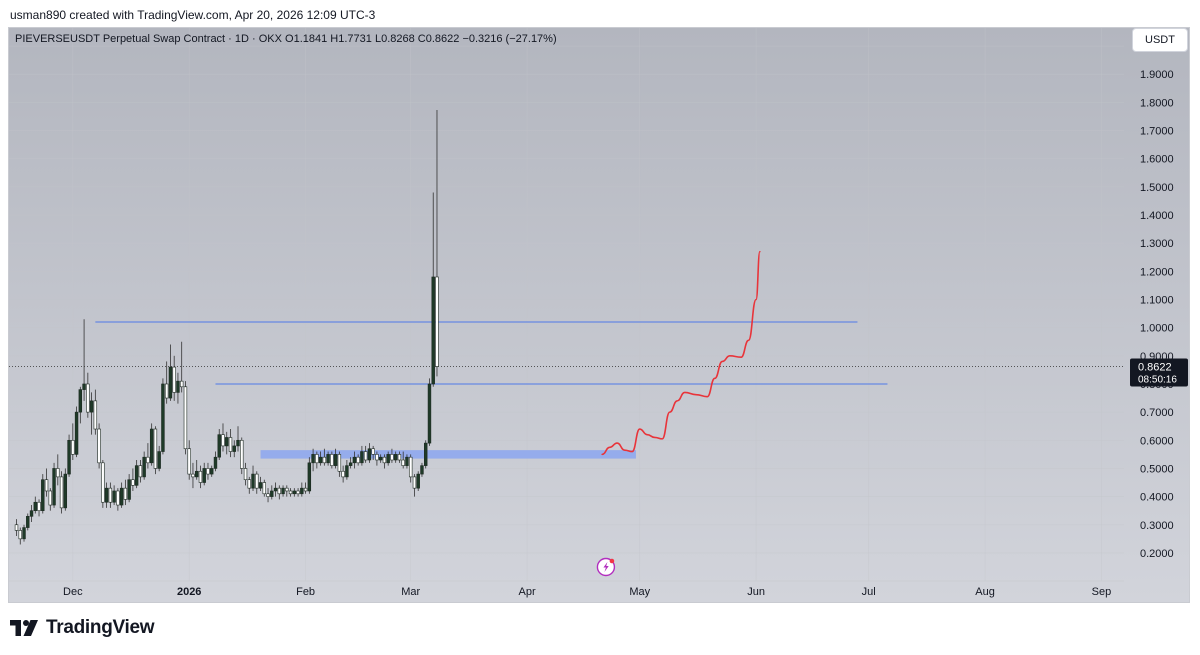  What do you see at coordinates (1157, 329) in the screenshot?
I see `price-tick-label: 1.0000` at bounding box center [1157, 329].